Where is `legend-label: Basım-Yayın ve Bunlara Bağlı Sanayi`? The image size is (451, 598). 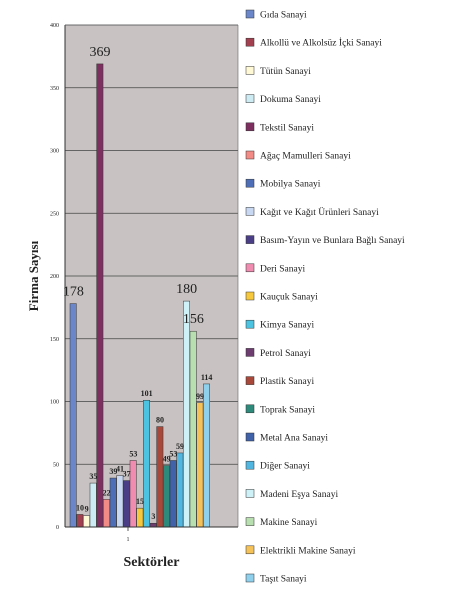 legend-label: Basım-Yayın ve Bunlara Bağlı Sanayi is located at coordinates (332, 241).